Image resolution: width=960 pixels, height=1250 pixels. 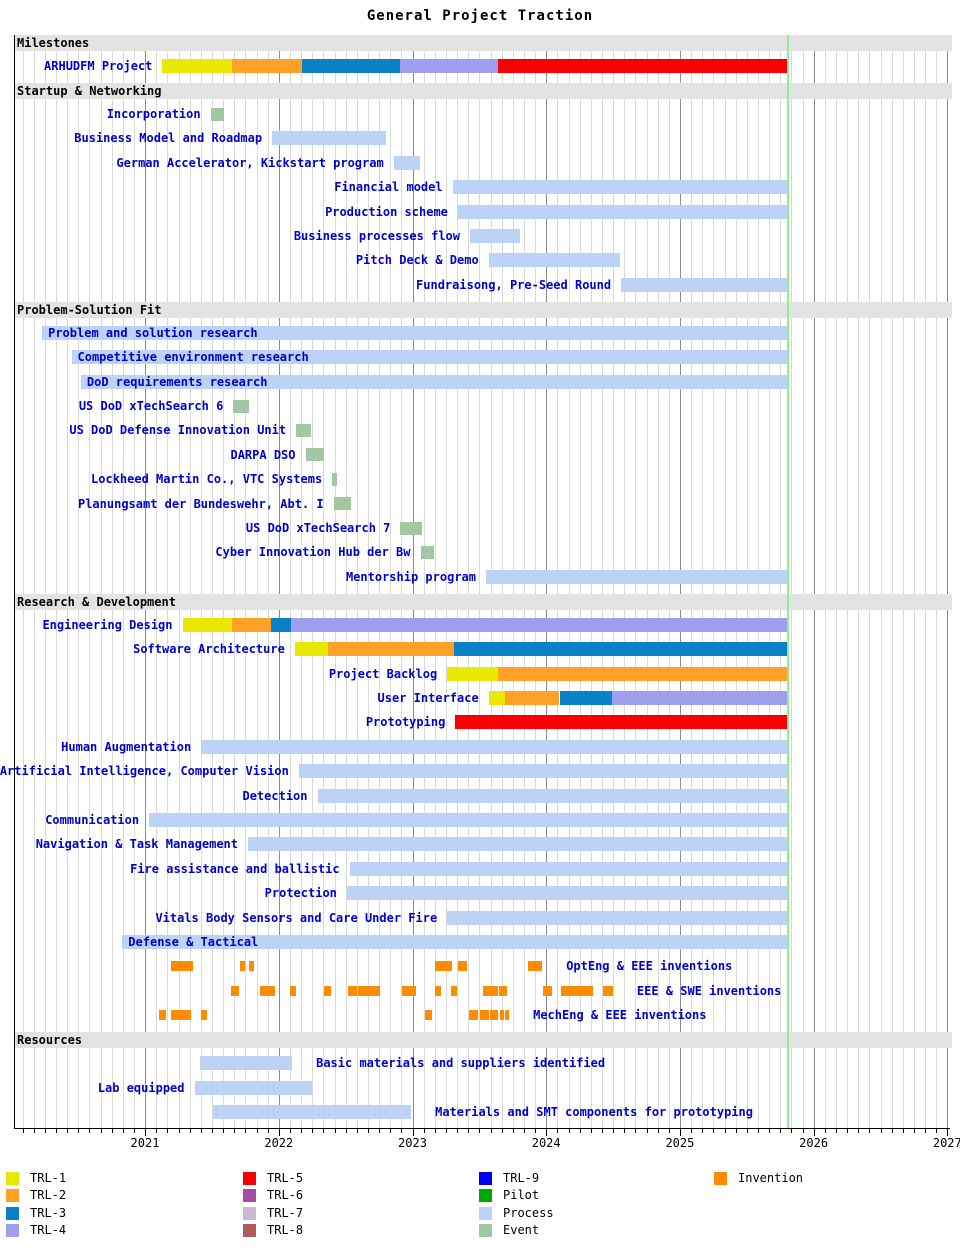 What do you see at coordinates (141, 1087) in the screenshot?
I see `task-label: Lab equipped` at bounding box center [141, 1087].